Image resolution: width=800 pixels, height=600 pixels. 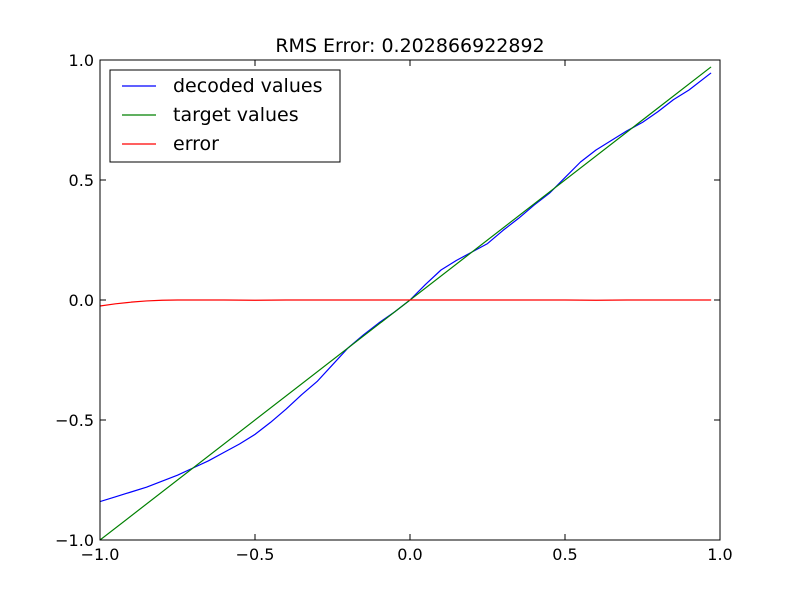 I want to click on y-tick-label: −1.0, so click(x=74, y=540).